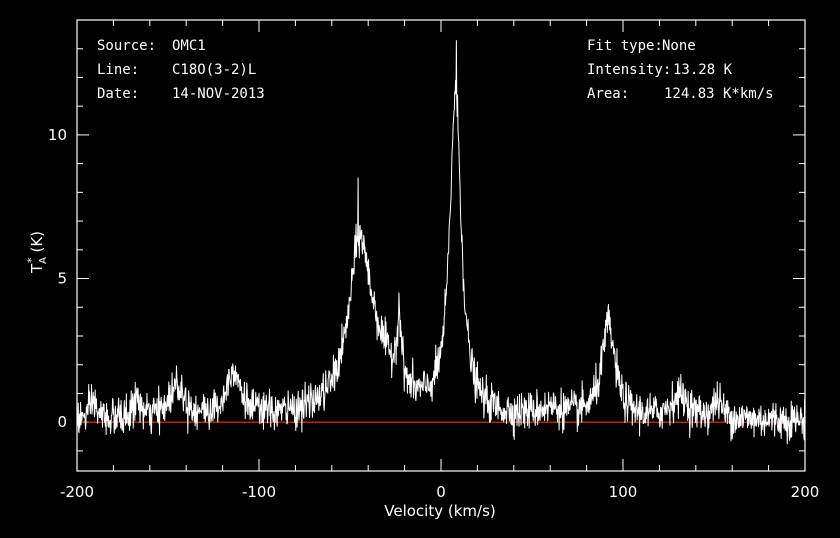 Image resolution: width=840 pixels, height=538 pixels. Describe the element at coordinates (37, 268) in the screenshot. I see `y-axis-symbol: T` at that location.